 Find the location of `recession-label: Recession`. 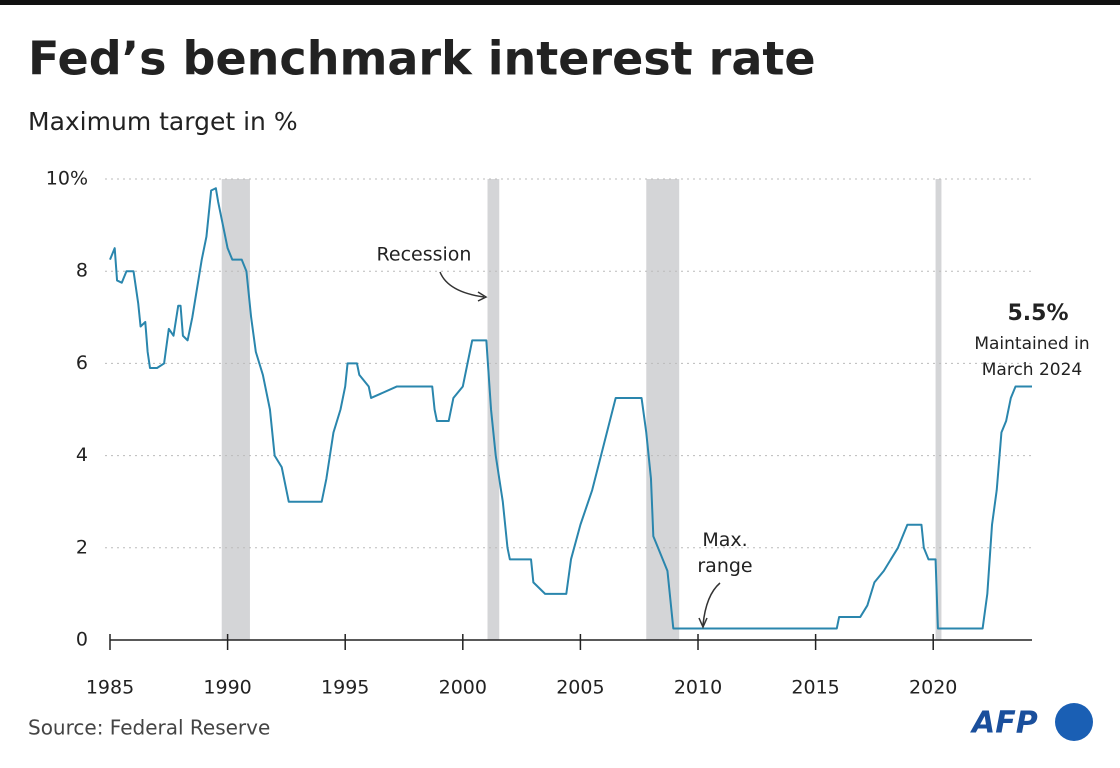

recession-label: Recession is located at coordinates (424, 255).